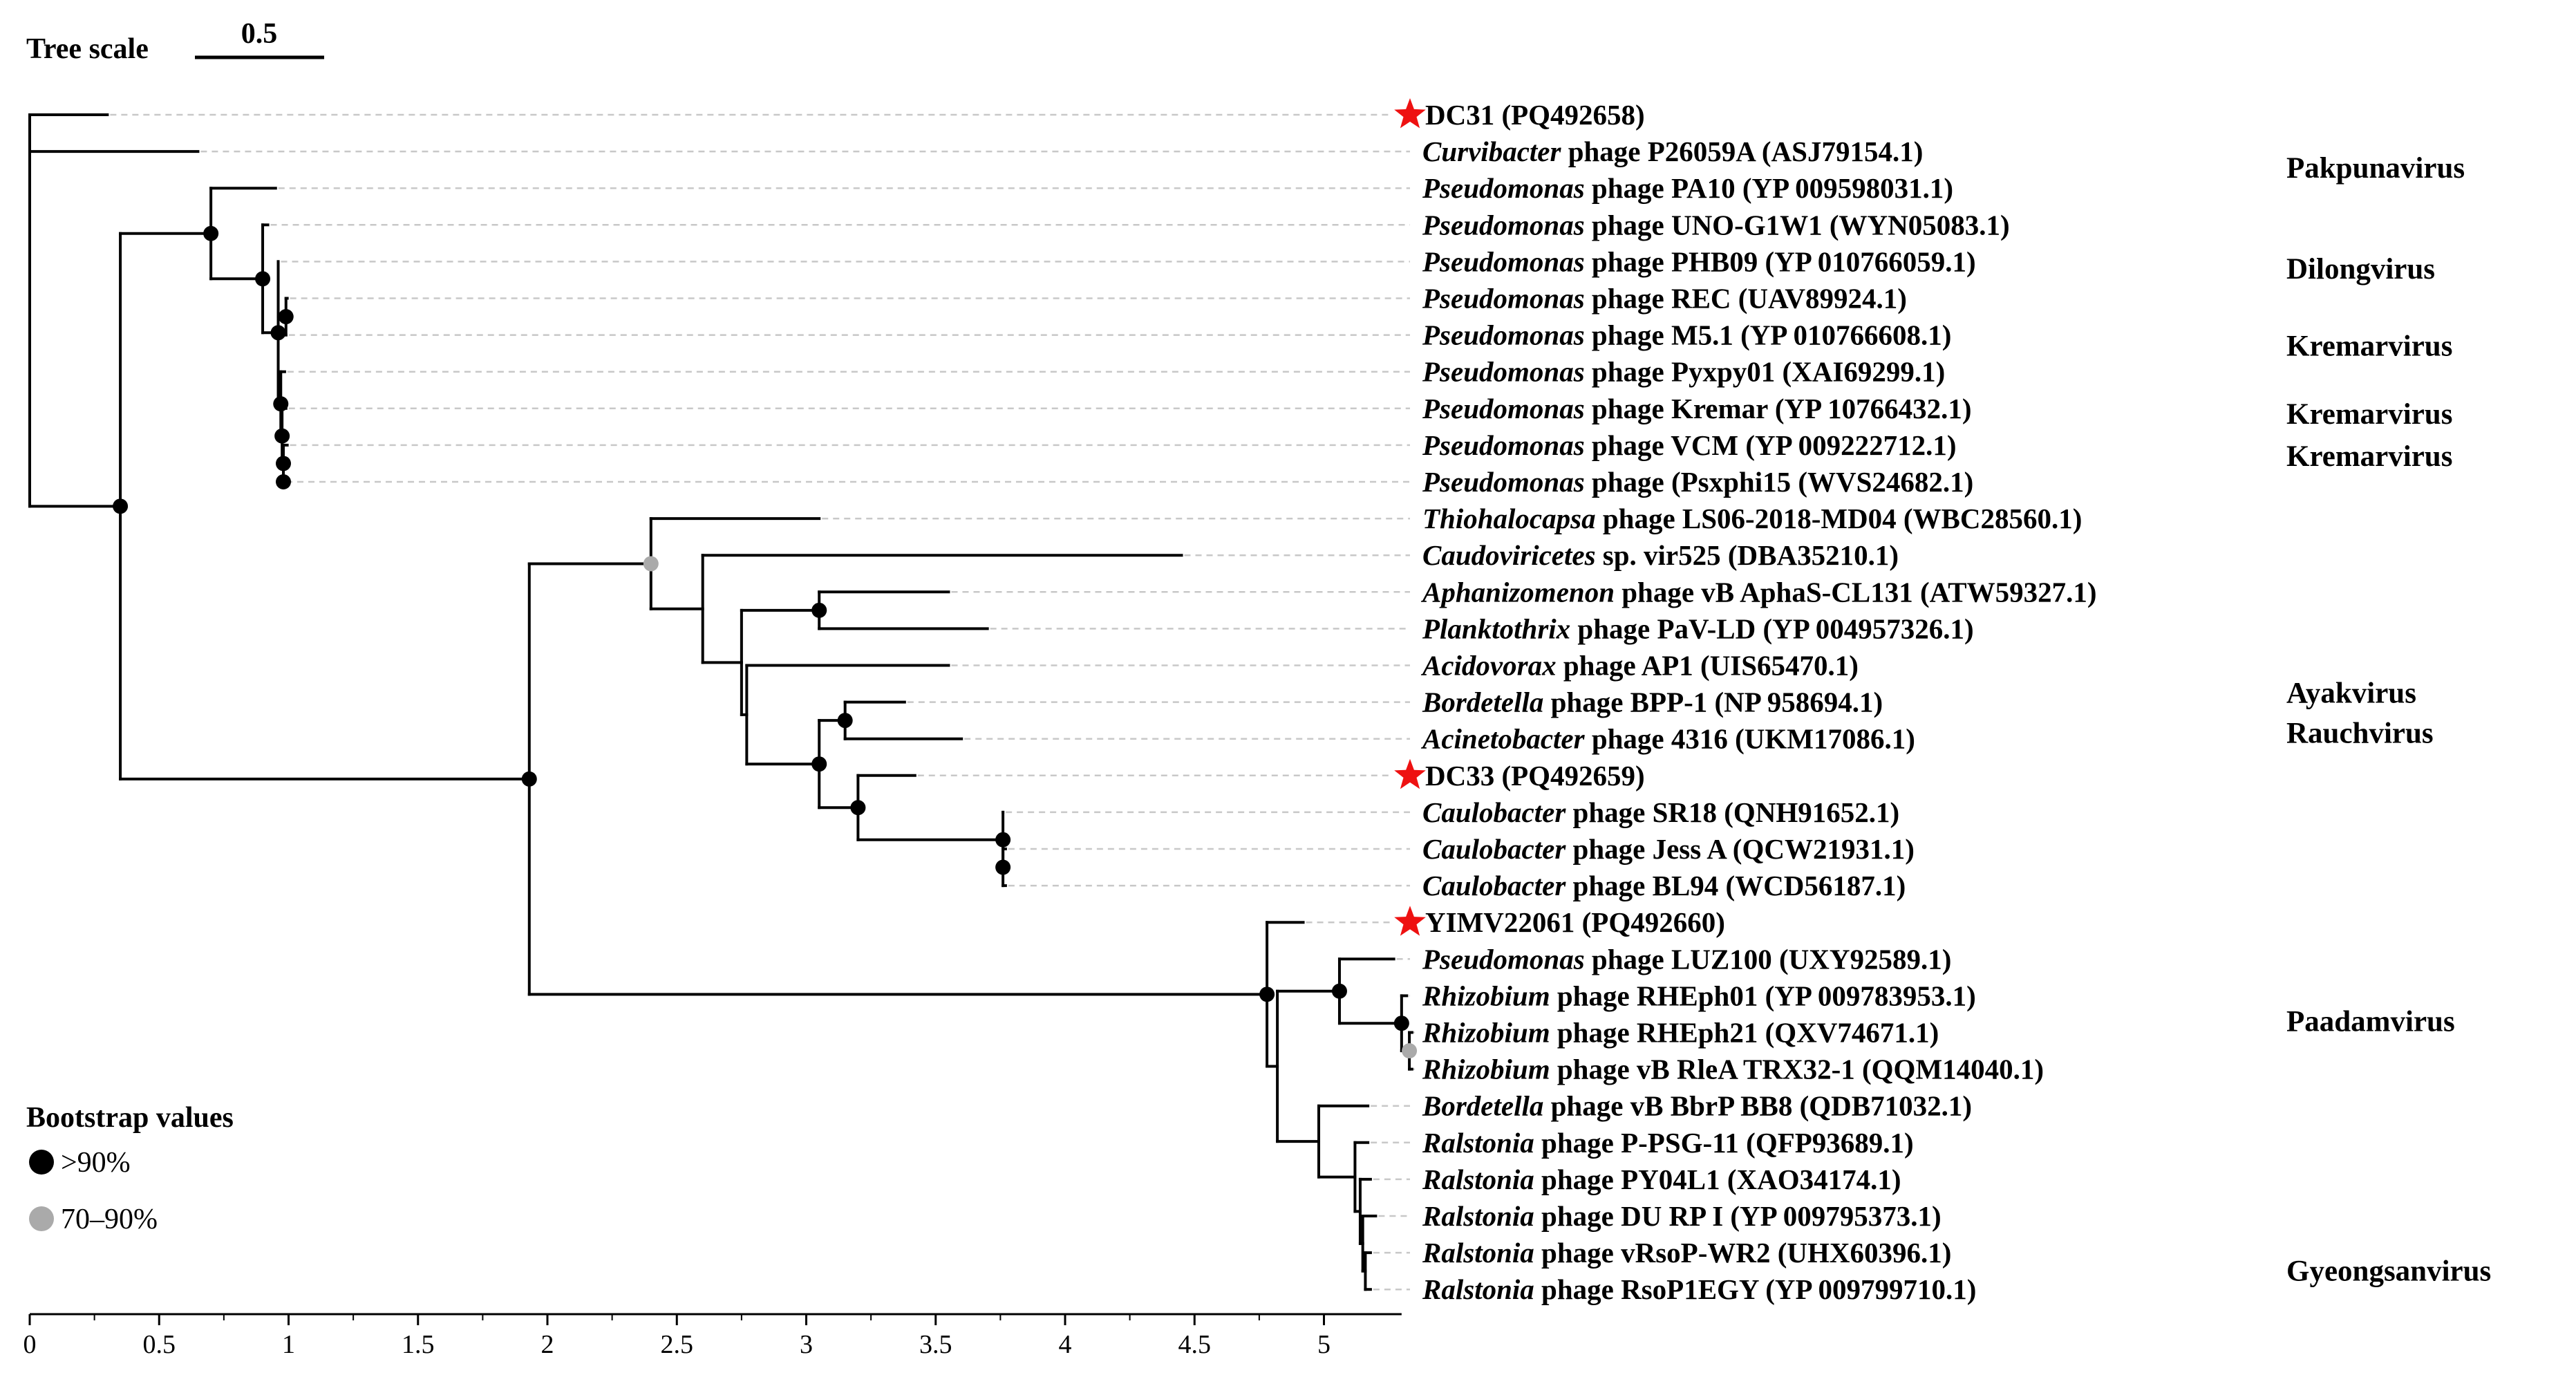  Describe the element at coordinates (712, 1336) in the screenshot. I see `x-axis: 0 0.5 1 1.5 2 2.5 3 3.5 4 4.5 5` at that location.